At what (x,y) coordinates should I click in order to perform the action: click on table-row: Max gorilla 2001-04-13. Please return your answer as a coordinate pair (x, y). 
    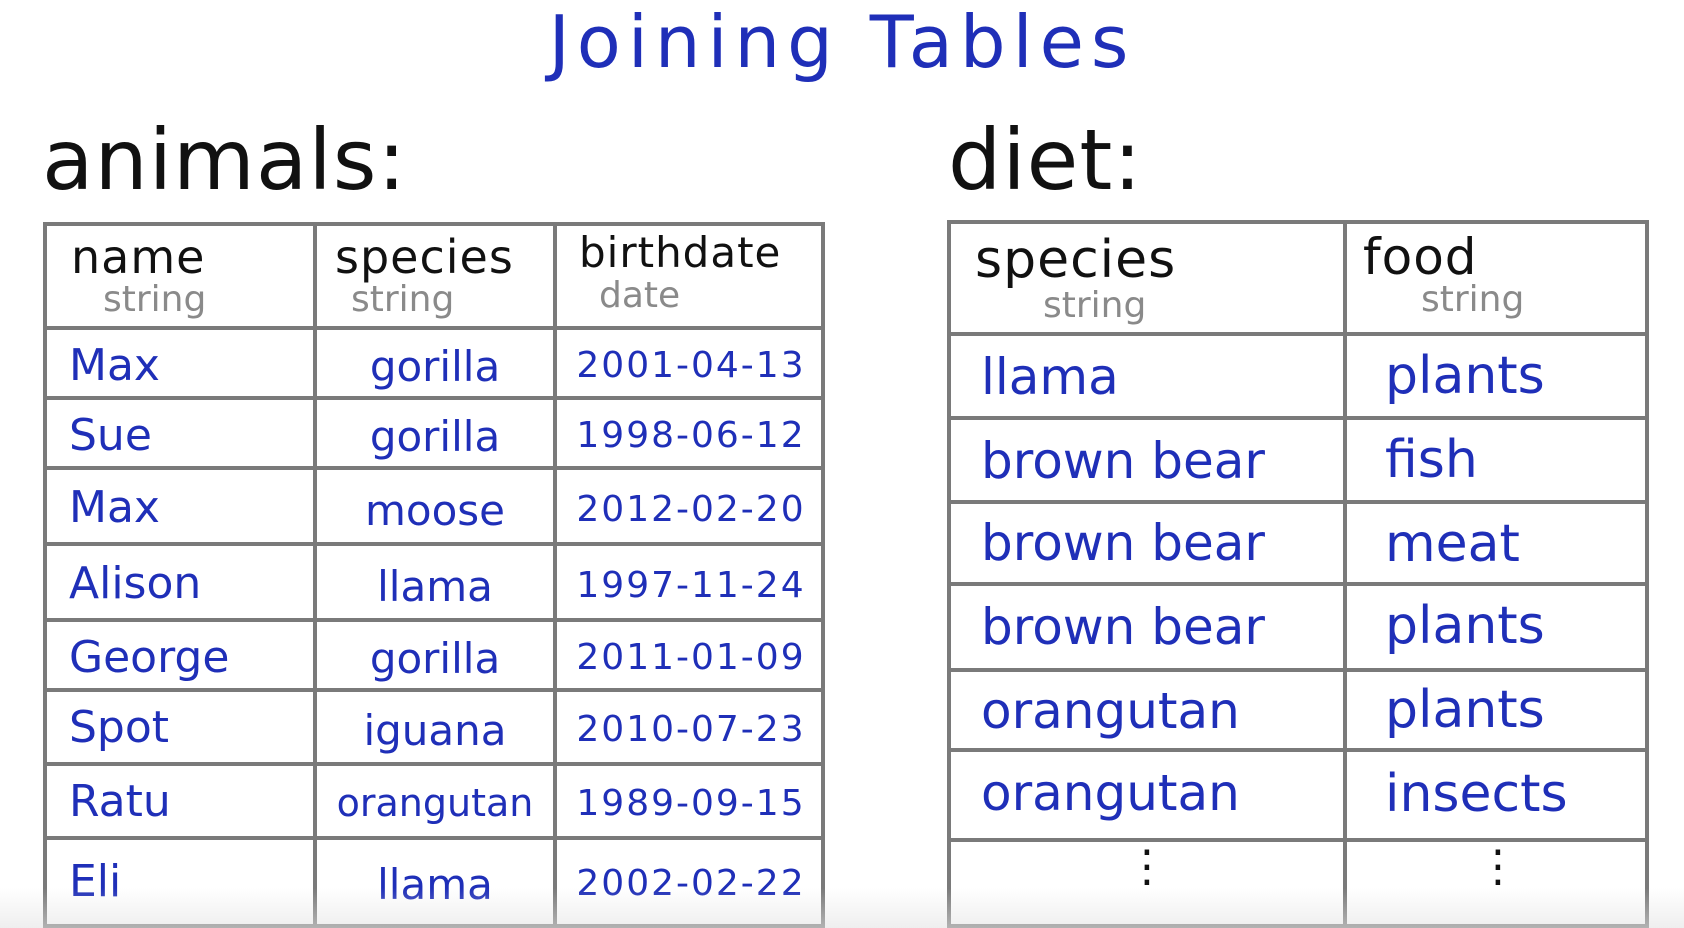
    Looking at the image, I should click on (434, 365).